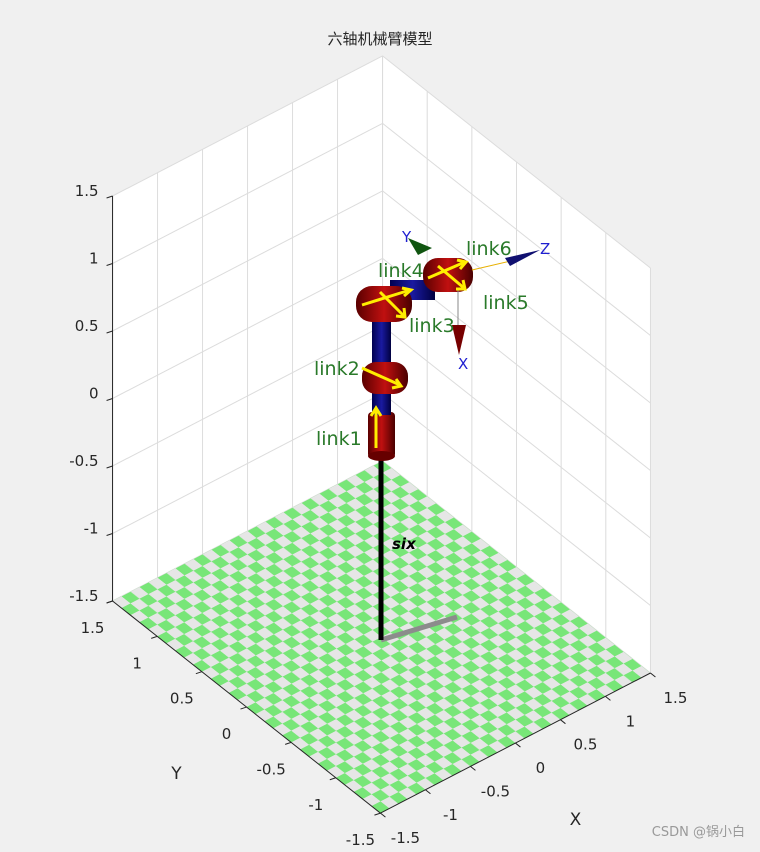  Describe the element at coordinates (459, 340) in the screenshot. I see `frame-x-cone` at that location.